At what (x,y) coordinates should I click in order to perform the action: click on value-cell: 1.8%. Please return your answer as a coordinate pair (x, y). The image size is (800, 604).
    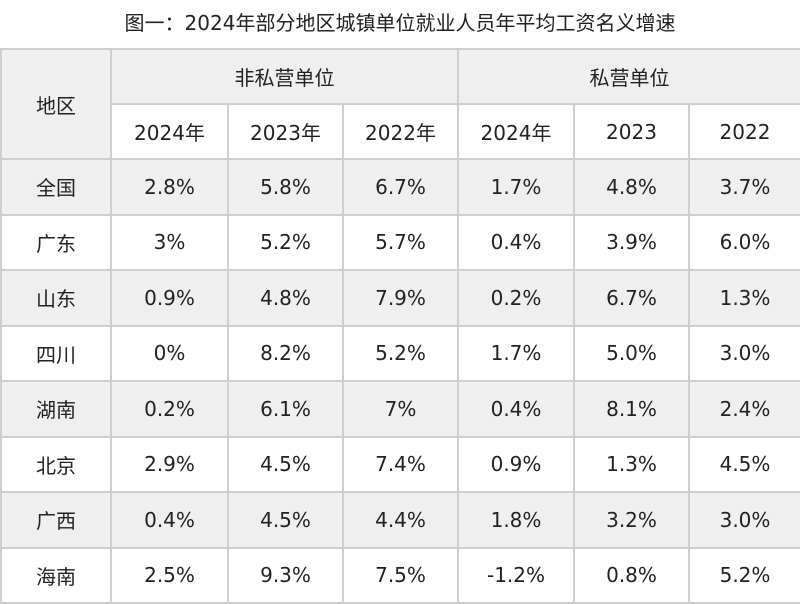
    Looking at the image, I should click on (516, 520).